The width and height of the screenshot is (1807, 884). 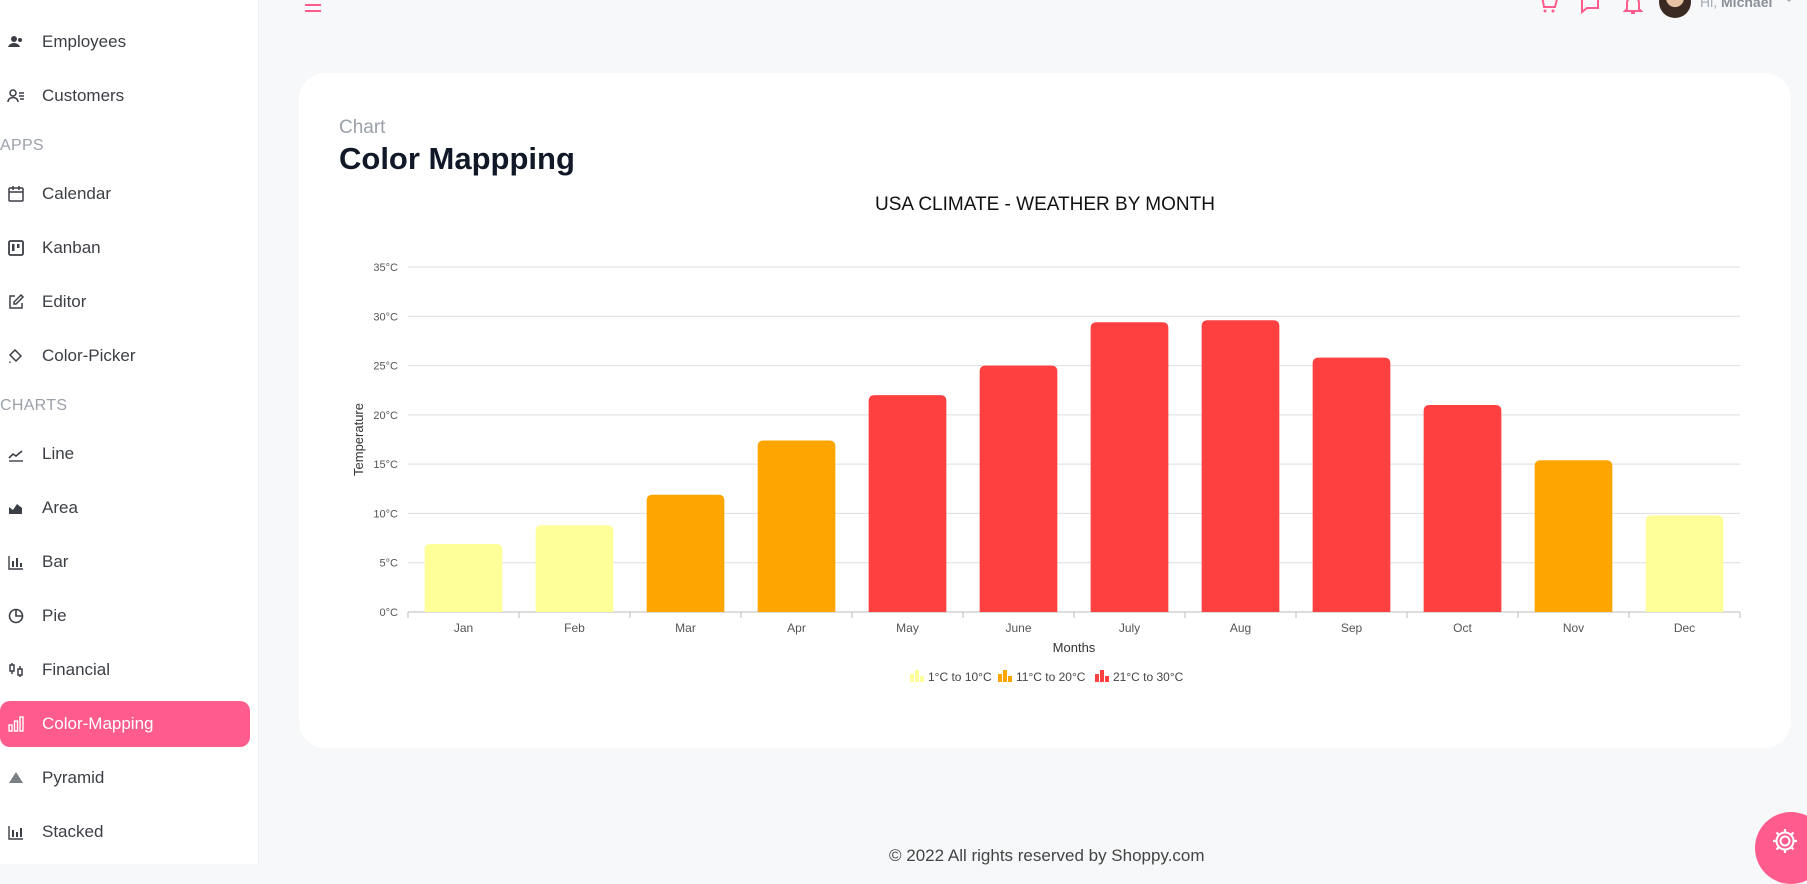 What do you see at coordinates (125, 508) in the screenshot?
I see `sidebar-item-area: Area` at bounding box center [125, 508].